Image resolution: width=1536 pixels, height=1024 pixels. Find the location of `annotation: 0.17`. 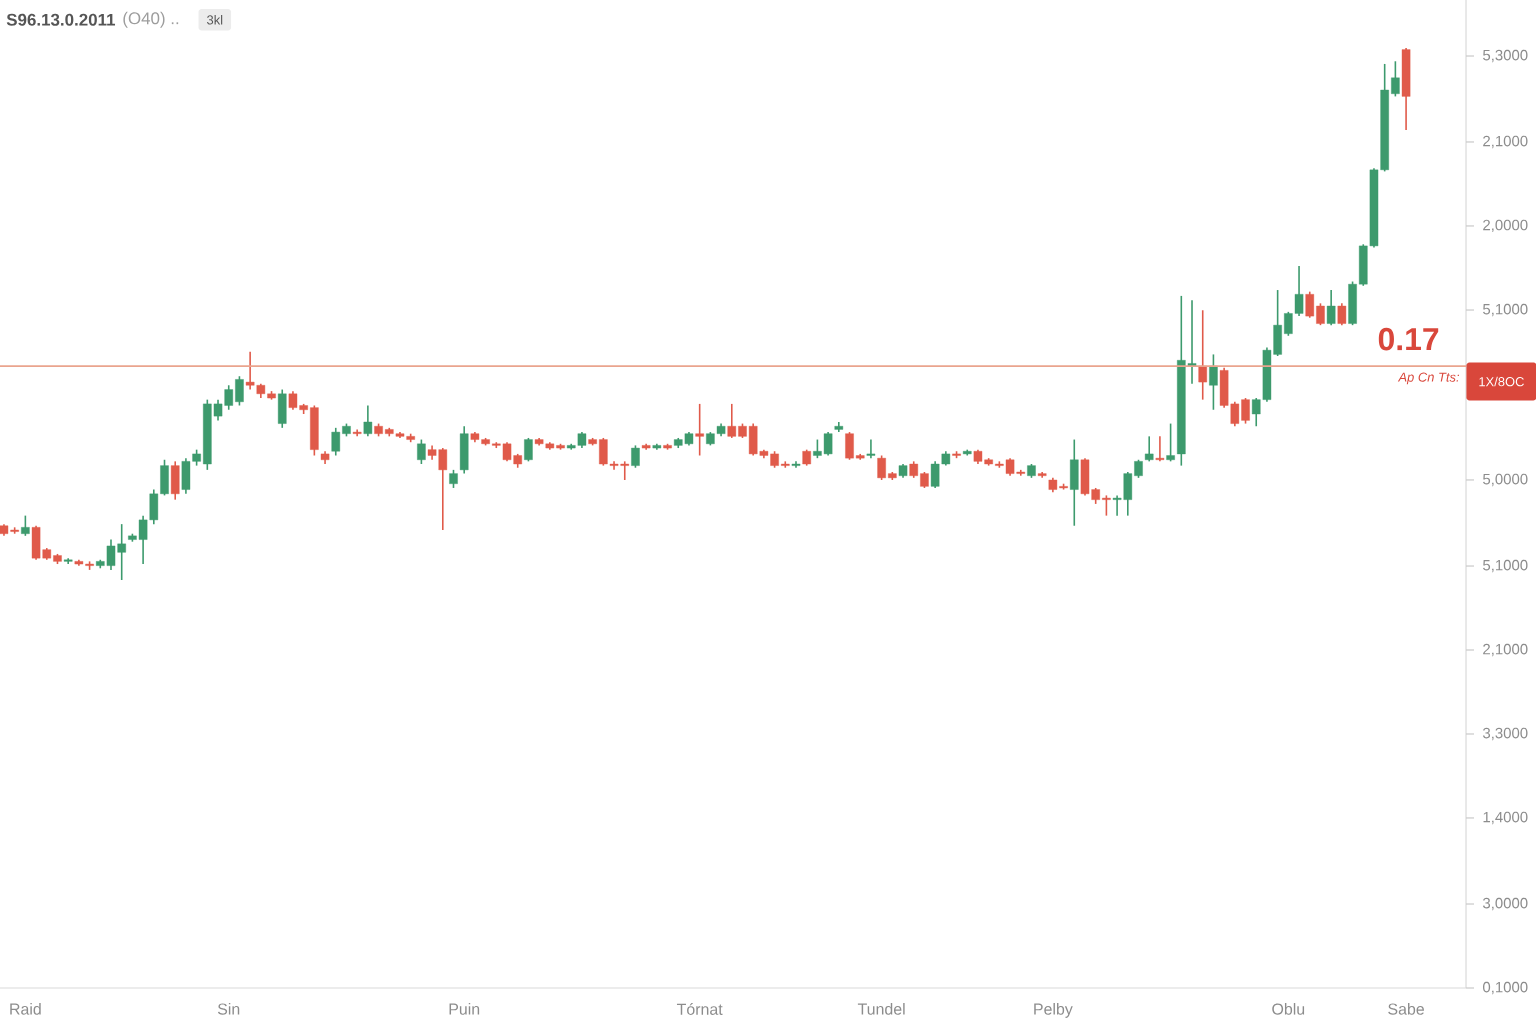

annotation: 0.17 is located at coordinates (1408, 339).